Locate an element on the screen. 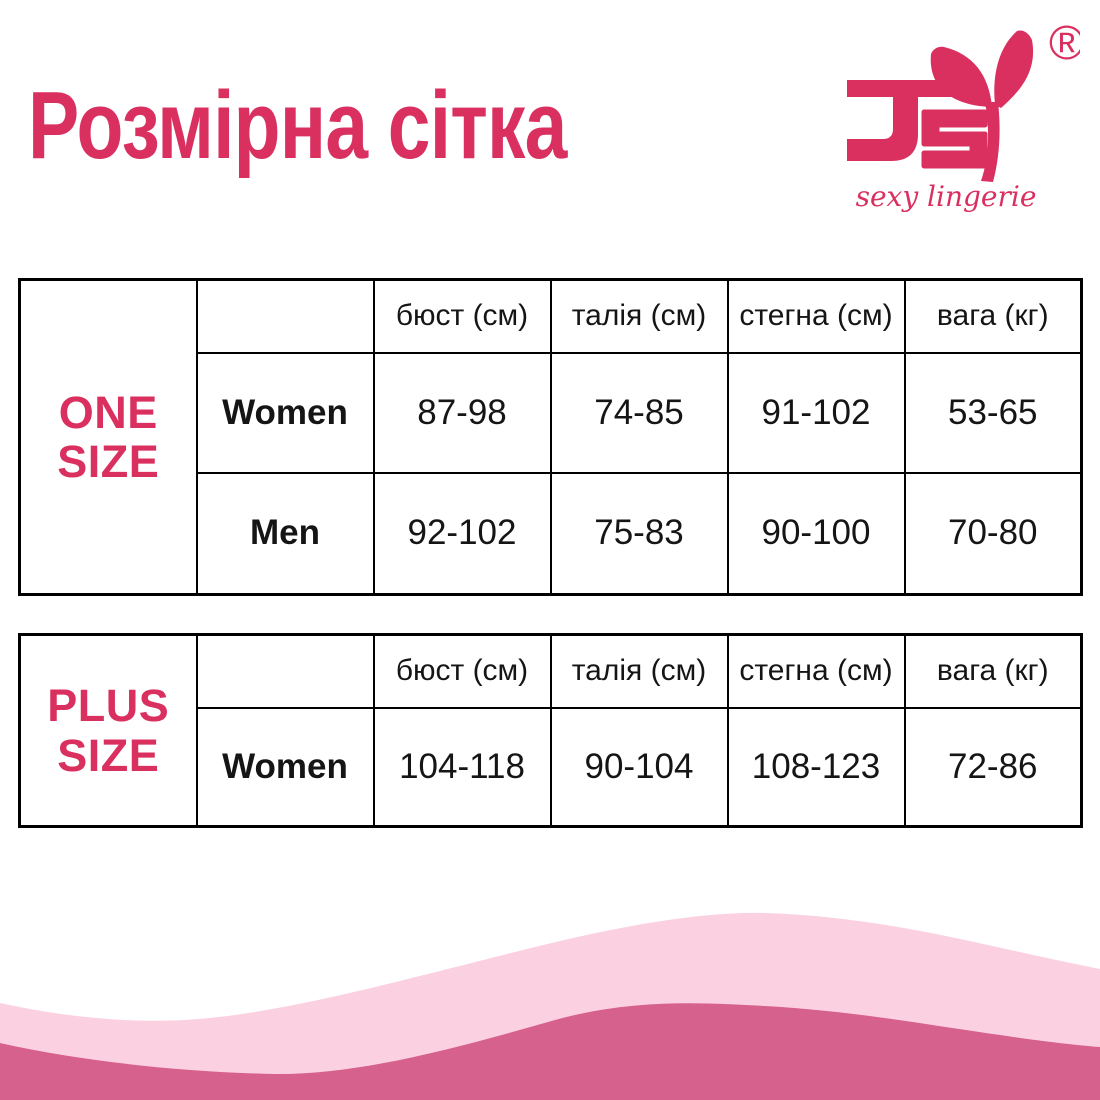 The width and height of the screenshot is (1100, 1100). registered-mark-icon: ® is located at coordinates (1064, 44).